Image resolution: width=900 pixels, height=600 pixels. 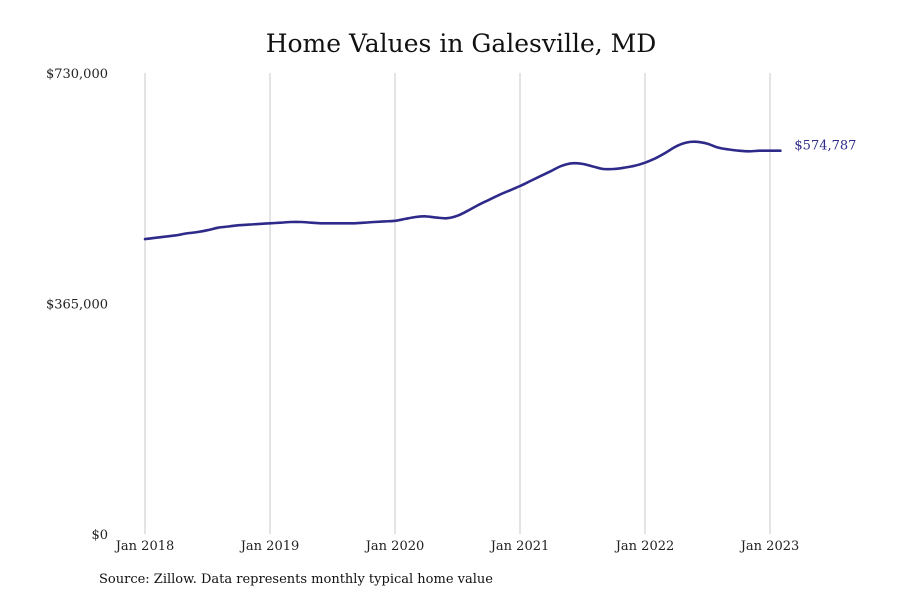 I want to click on x-tick-label: Jan 2021, so click(x=519, y=546).